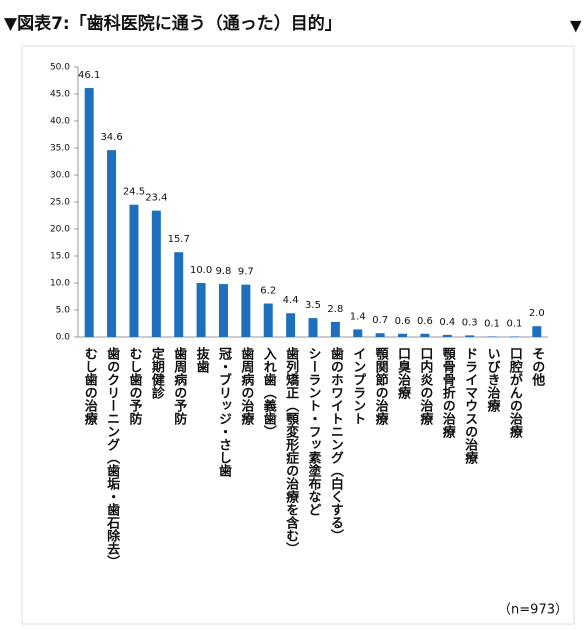  Describe the element at coordinates (224, 271) in the screenshot. I see `value-label: 9.8` at that location.